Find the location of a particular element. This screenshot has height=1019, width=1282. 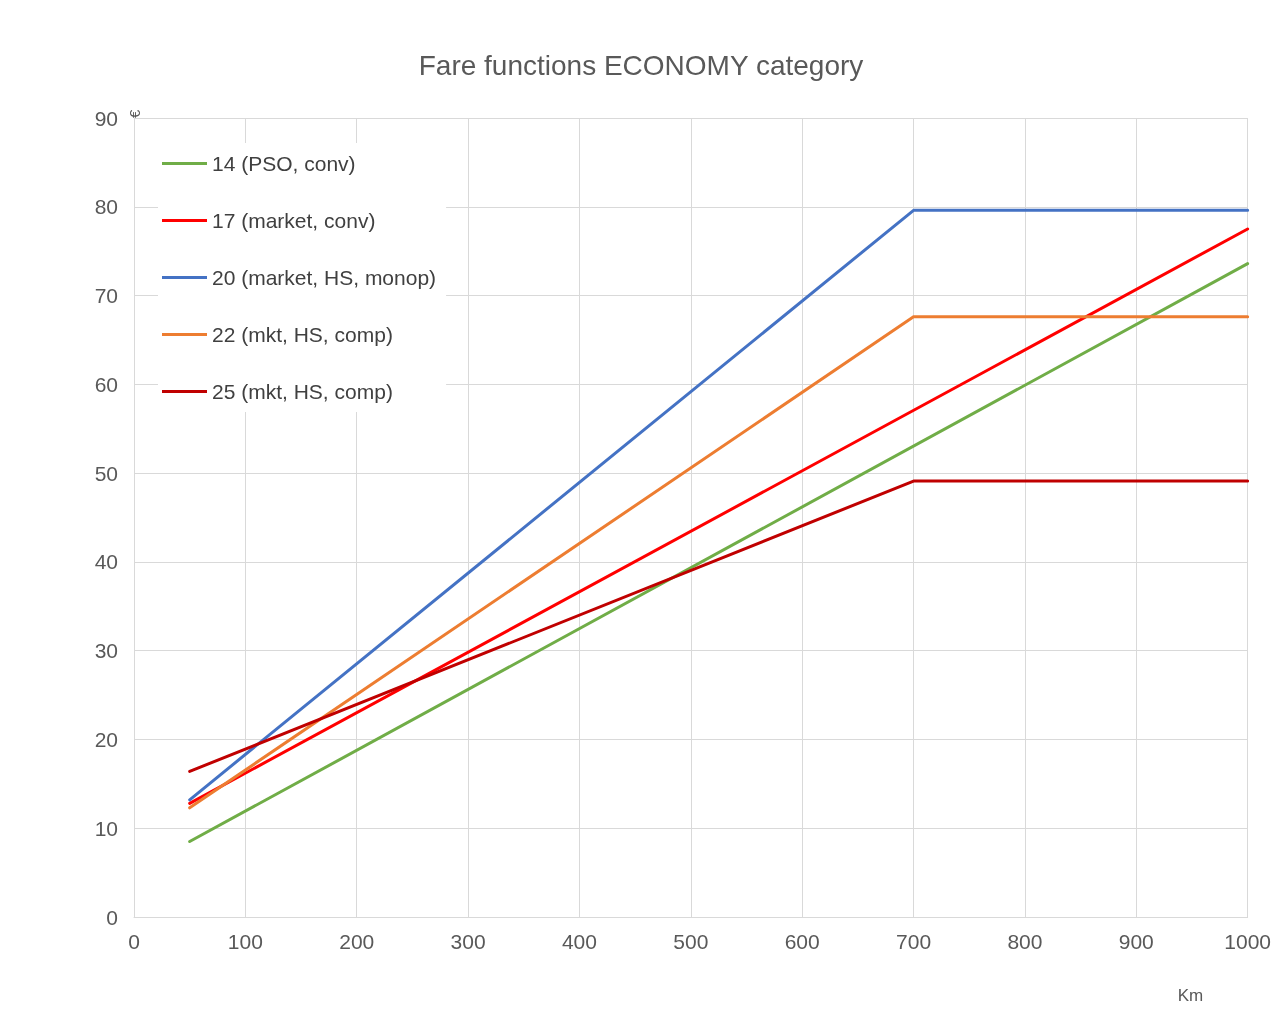

x-tick-label: 800 is located at coordinates (1025, 941).